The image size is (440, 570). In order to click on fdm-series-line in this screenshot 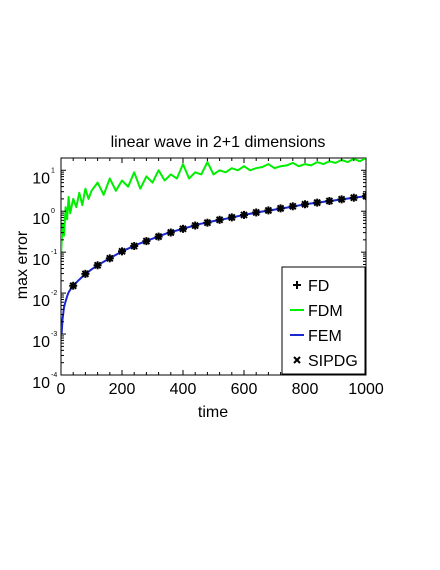, I will do `click(213, 207)`.